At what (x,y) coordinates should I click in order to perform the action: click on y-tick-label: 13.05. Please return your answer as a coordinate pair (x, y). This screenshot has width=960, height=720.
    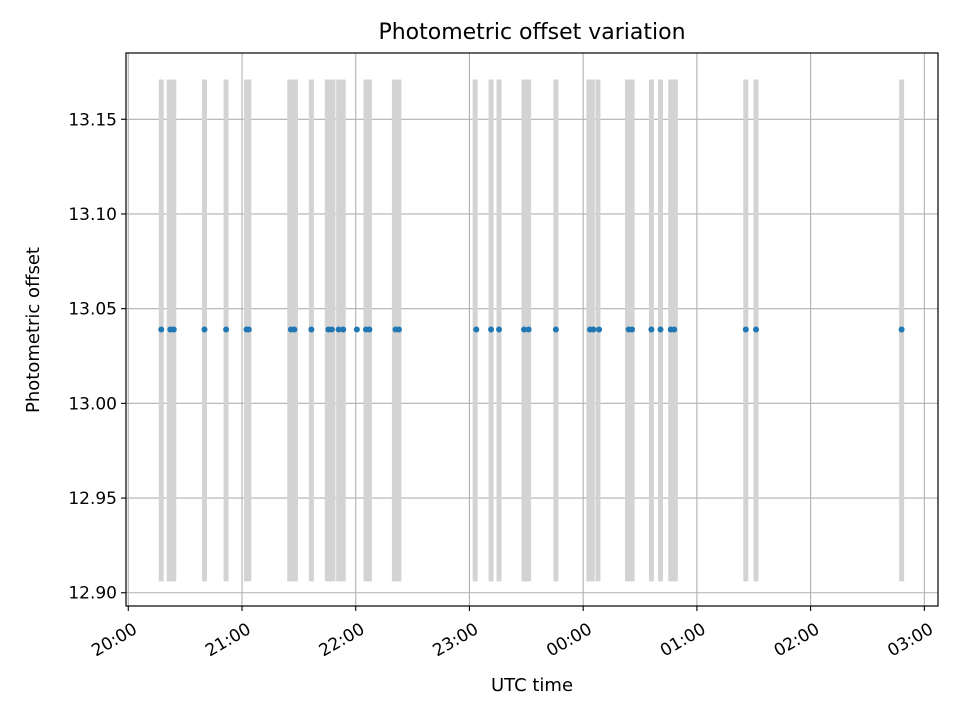
    Looking at the image, I should click on (92, 310).